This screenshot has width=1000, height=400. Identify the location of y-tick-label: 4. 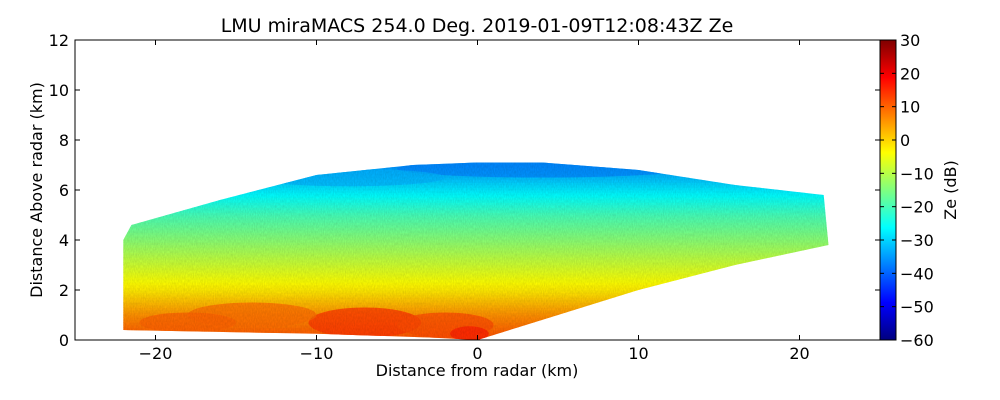
(64, 240).